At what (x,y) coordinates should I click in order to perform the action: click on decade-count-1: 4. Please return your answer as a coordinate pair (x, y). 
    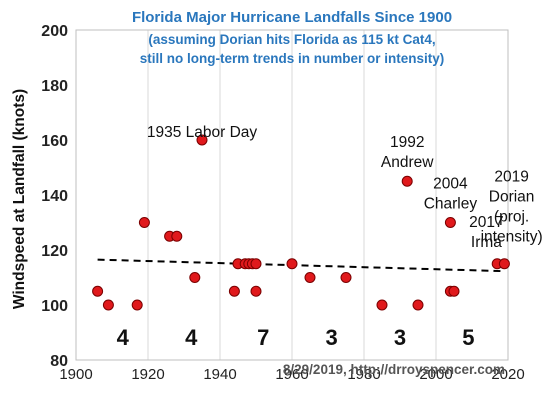
    Looking at the image, I should click on (191, 337).